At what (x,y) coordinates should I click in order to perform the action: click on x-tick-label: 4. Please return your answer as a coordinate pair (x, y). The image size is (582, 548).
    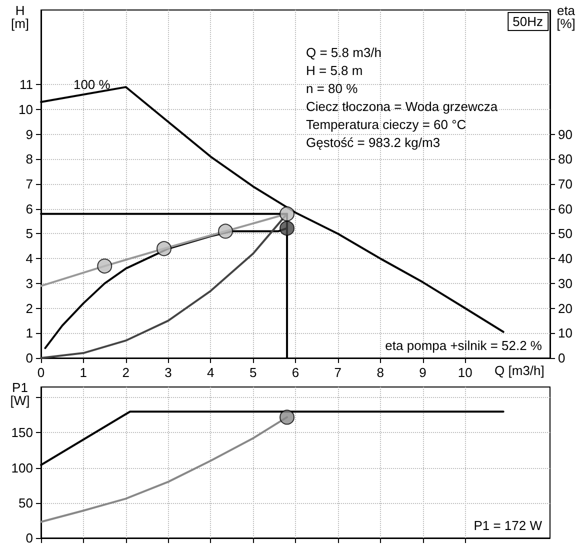
    Looking at the image, I should click on (210, 372).